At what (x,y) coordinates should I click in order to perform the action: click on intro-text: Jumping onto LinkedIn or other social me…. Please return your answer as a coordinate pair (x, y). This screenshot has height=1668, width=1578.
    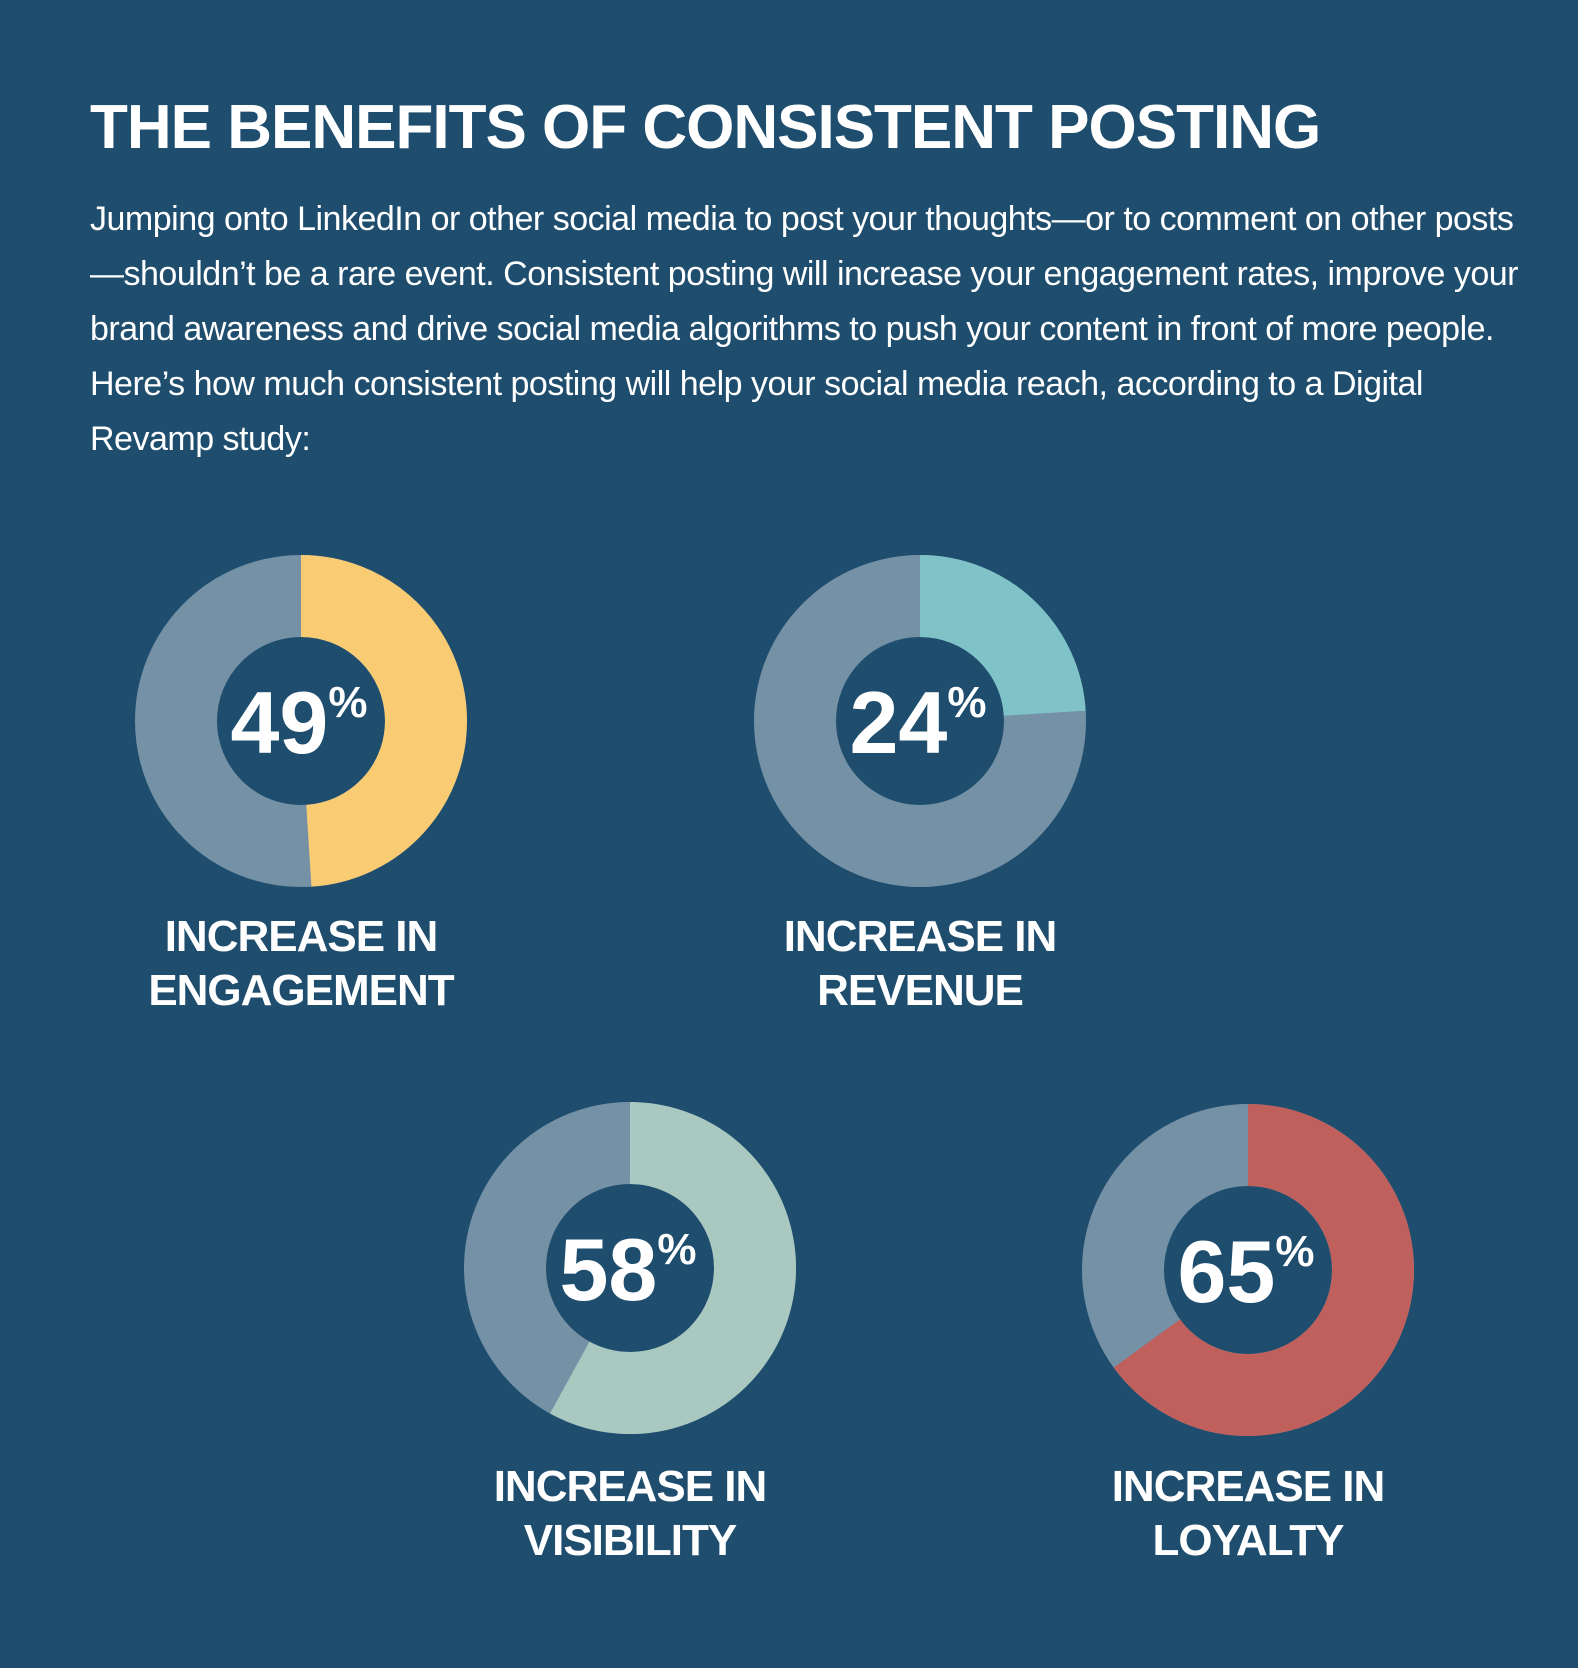
    Looking at the image, I should click on (804, 329).